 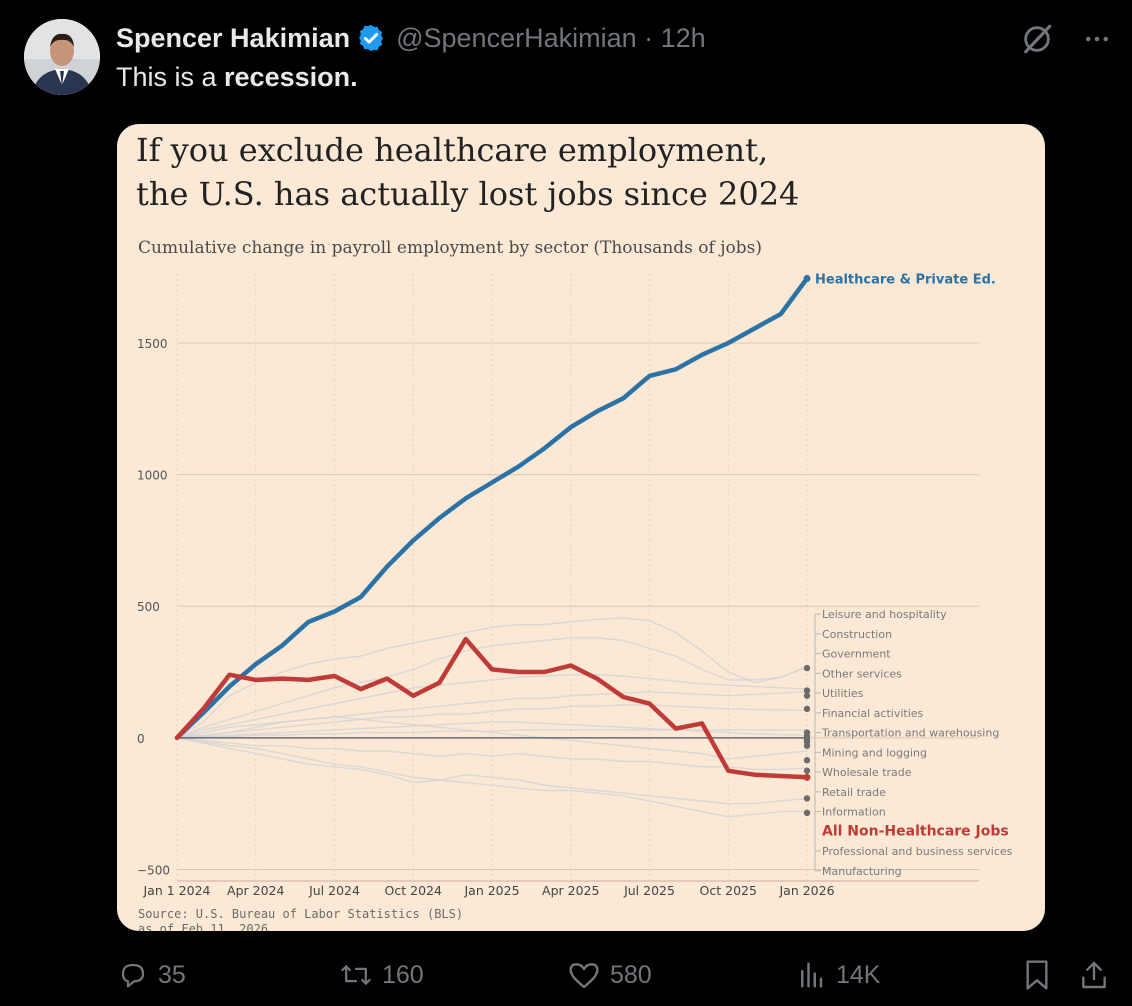 I want to click on non-healthcare-series-line, so click(x=492, y=708).